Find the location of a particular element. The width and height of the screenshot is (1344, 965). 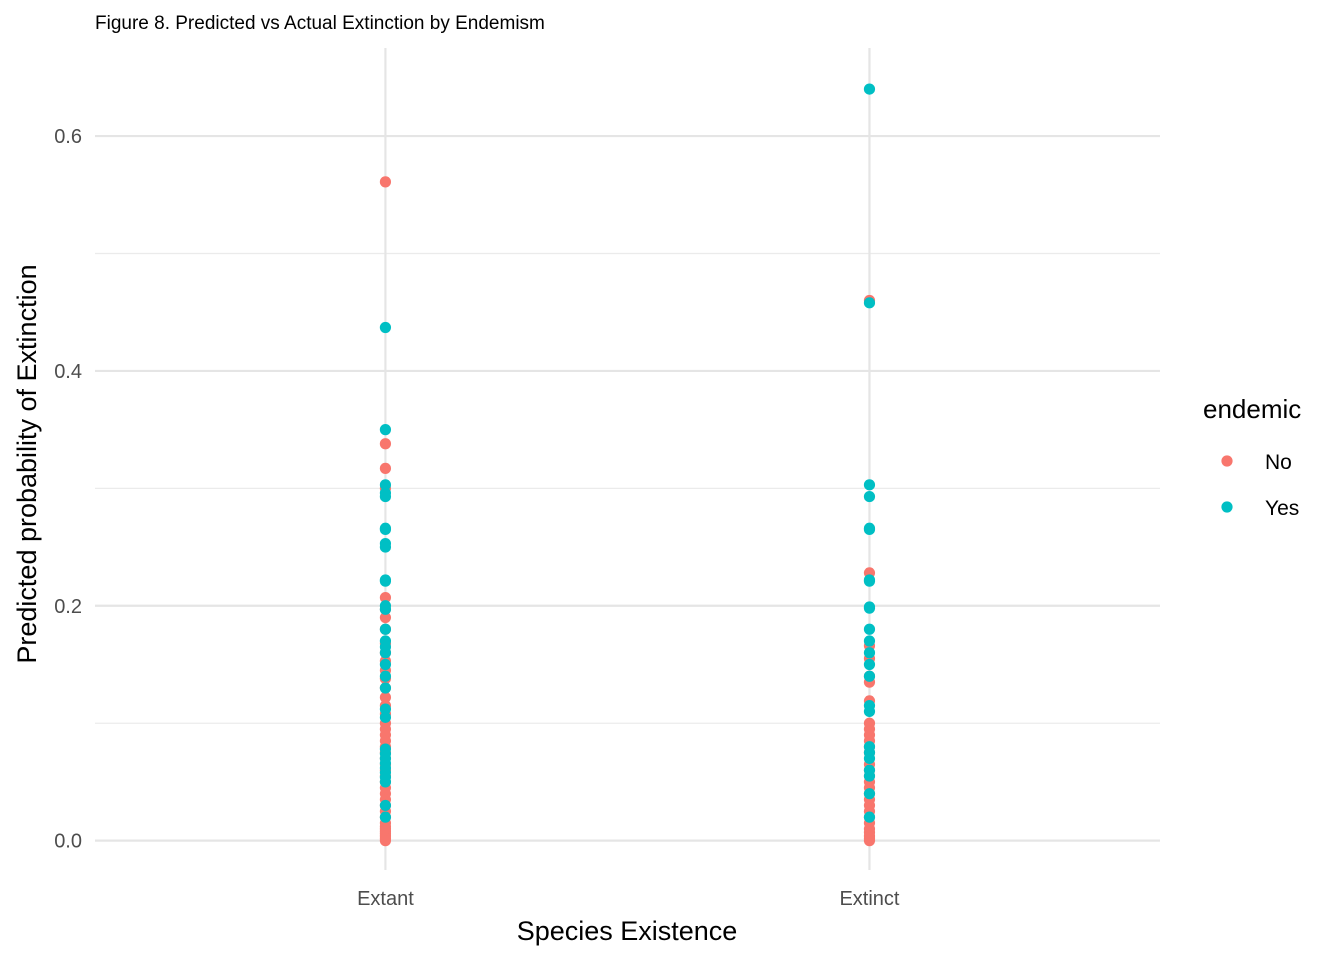

legend-title: endemic is located at coordinates (1252, 409).